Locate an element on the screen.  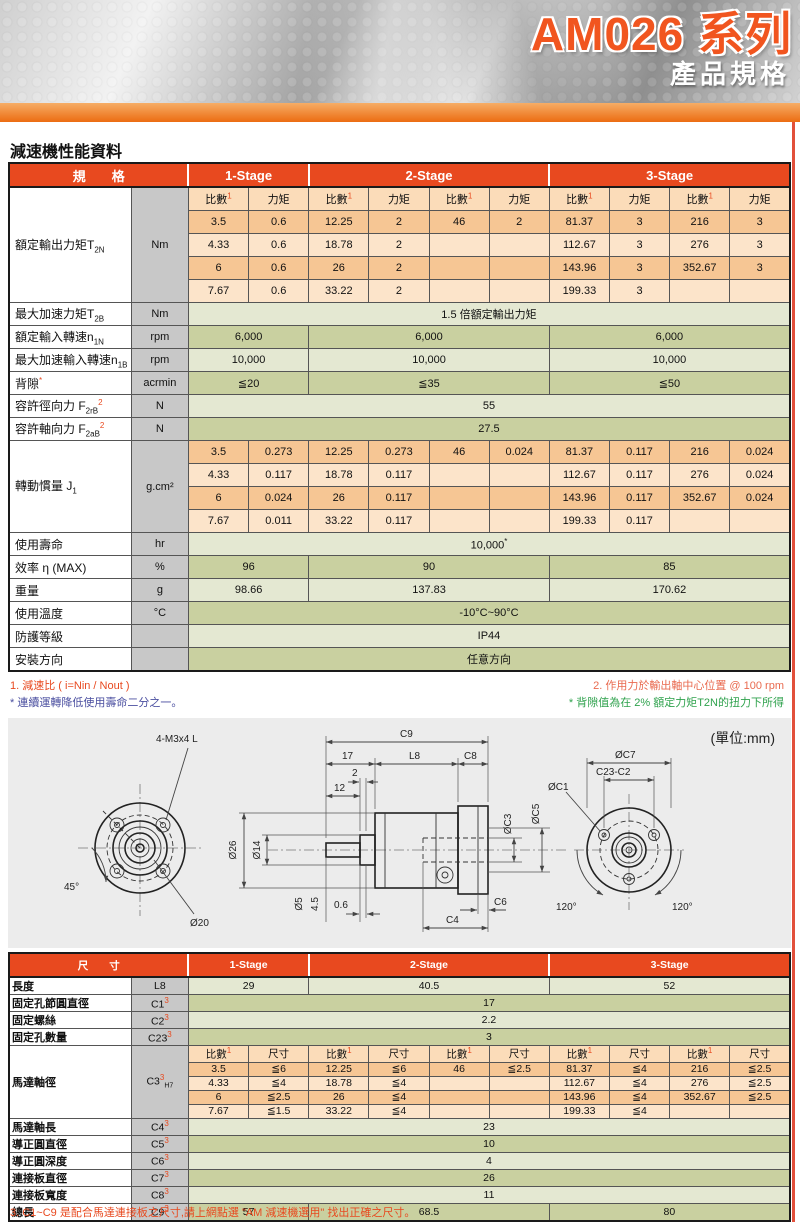
cell: 26 is located at coordinates (339, 498).